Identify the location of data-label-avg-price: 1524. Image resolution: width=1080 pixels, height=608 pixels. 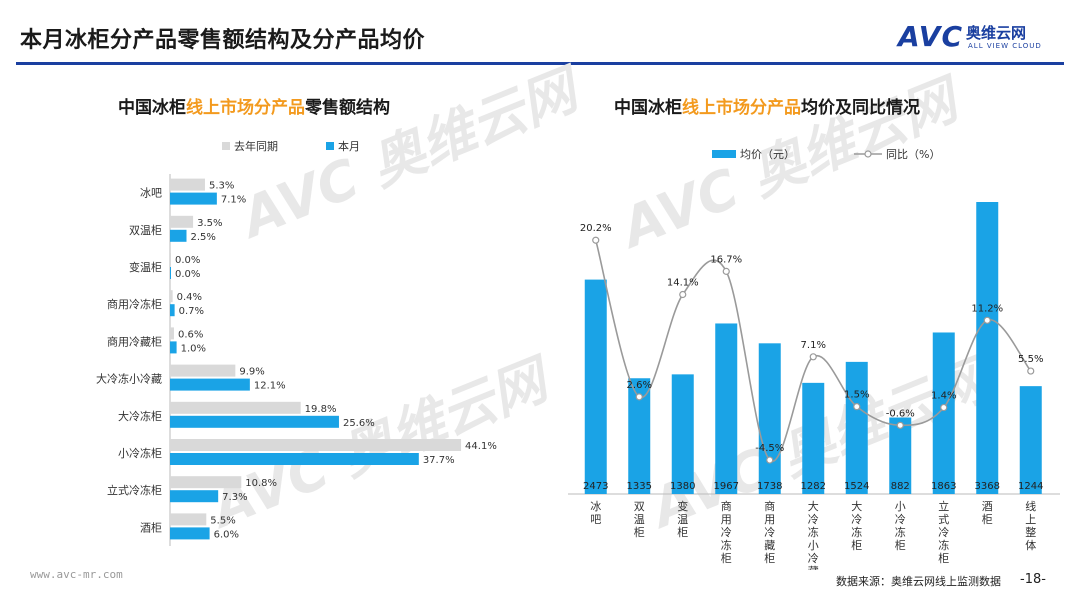
(856, 486).